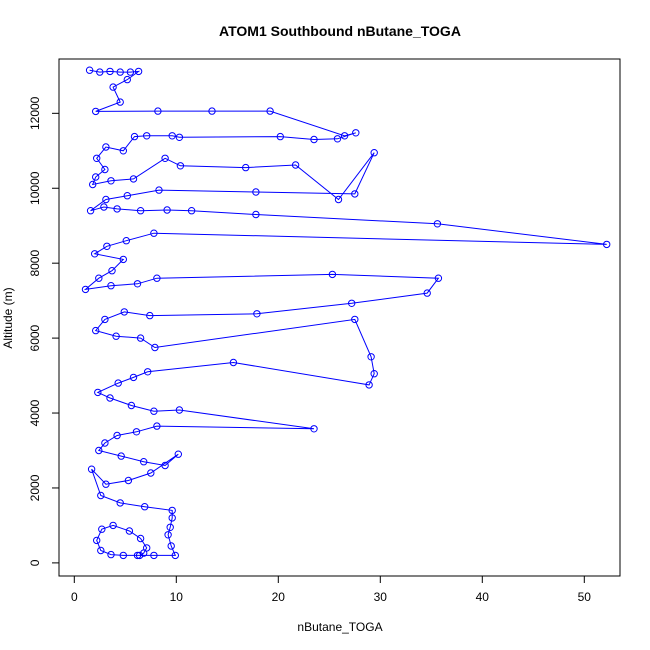 The image size is (650, 650). Describe the element at coordinates (35, 487) in the screenshot. I see `y-tick-label: 2000` at that location.